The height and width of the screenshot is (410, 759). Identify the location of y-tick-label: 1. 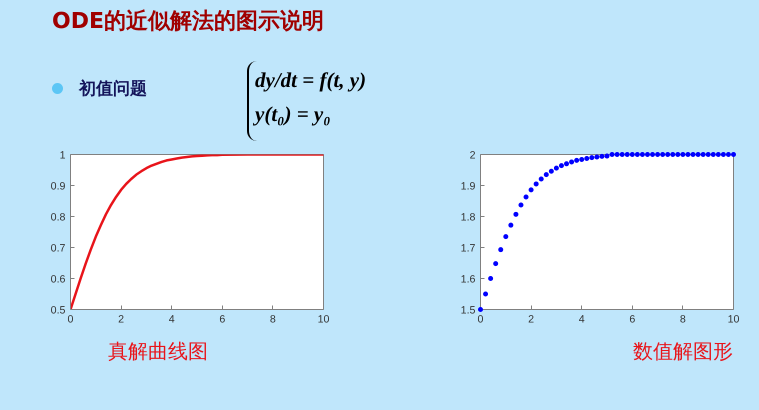
(63, 156).